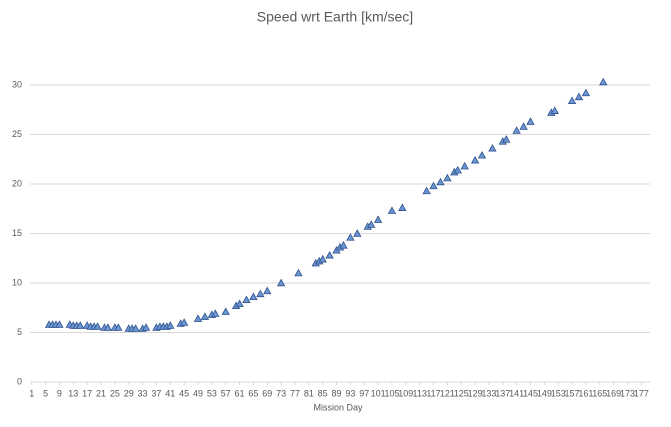  I want to click on y-tick-label: 20, so click(17, 183).